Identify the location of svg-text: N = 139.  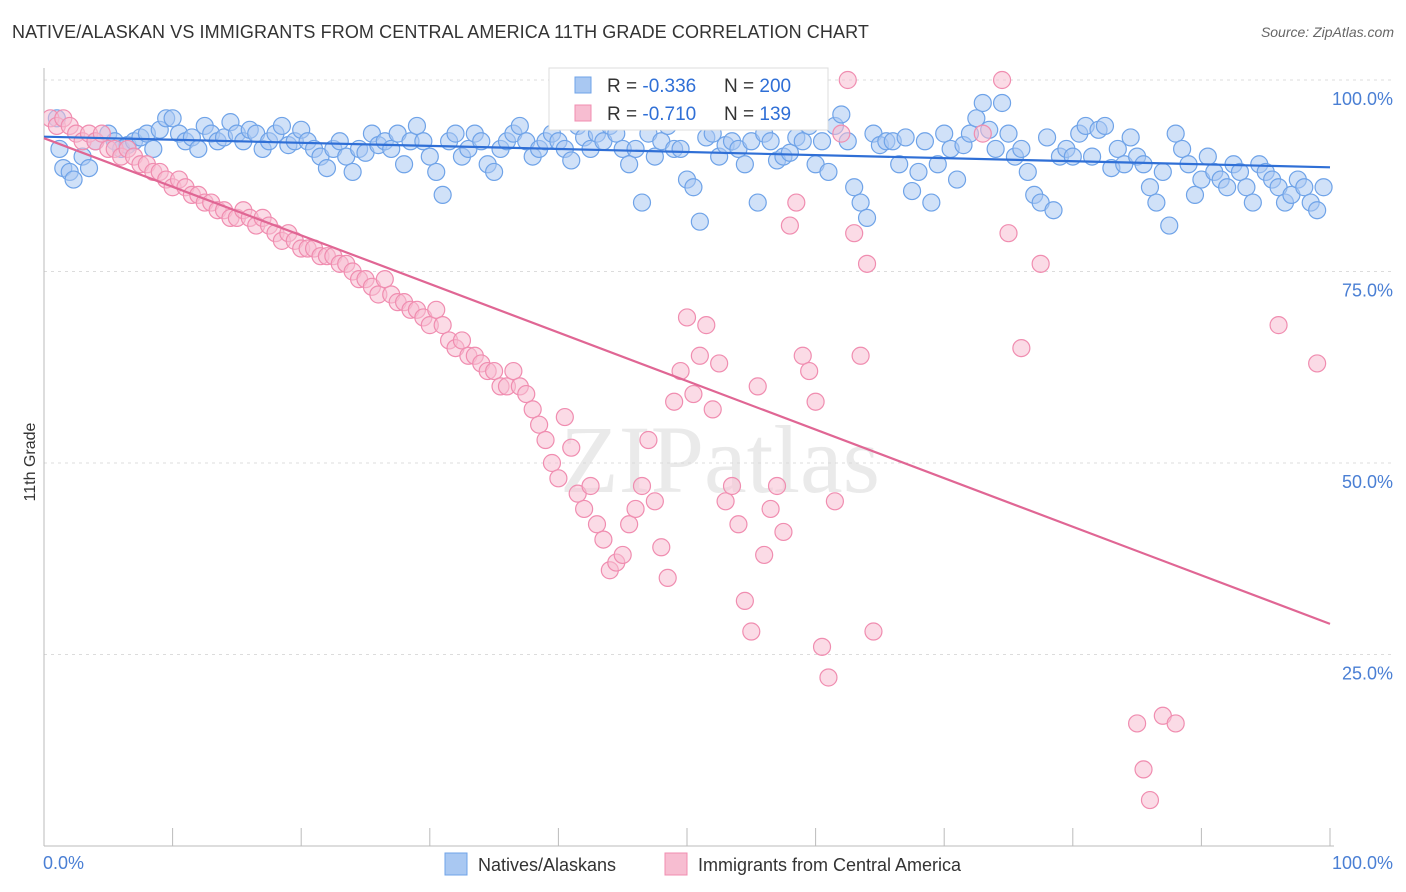
(757, 114).